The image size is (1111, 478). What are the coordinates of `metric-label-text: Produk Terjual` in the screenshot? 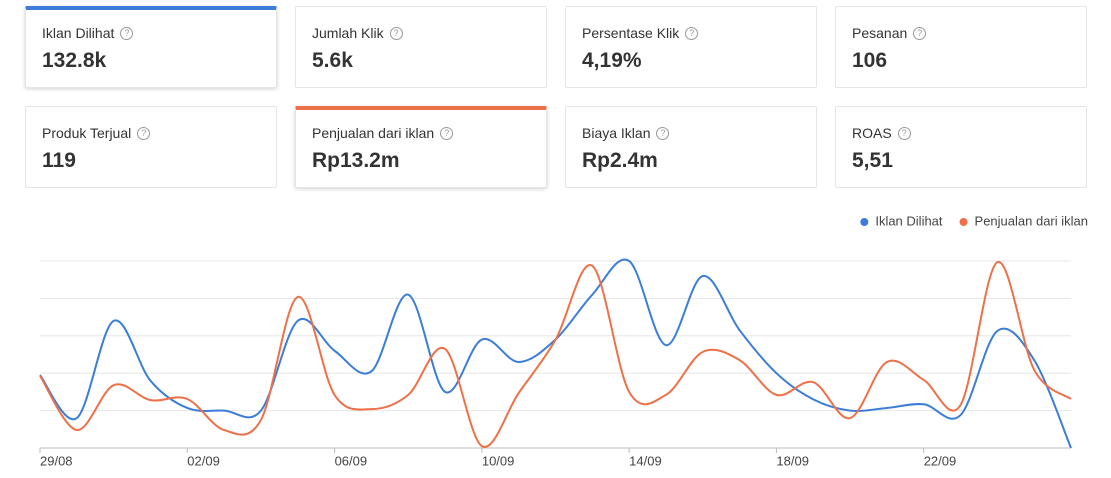 It's located at (87, 133).